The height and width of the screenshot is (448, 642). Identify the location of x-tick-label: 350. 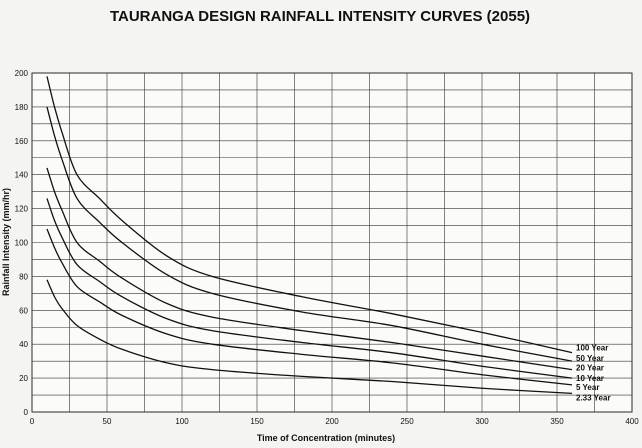
(557, 421).